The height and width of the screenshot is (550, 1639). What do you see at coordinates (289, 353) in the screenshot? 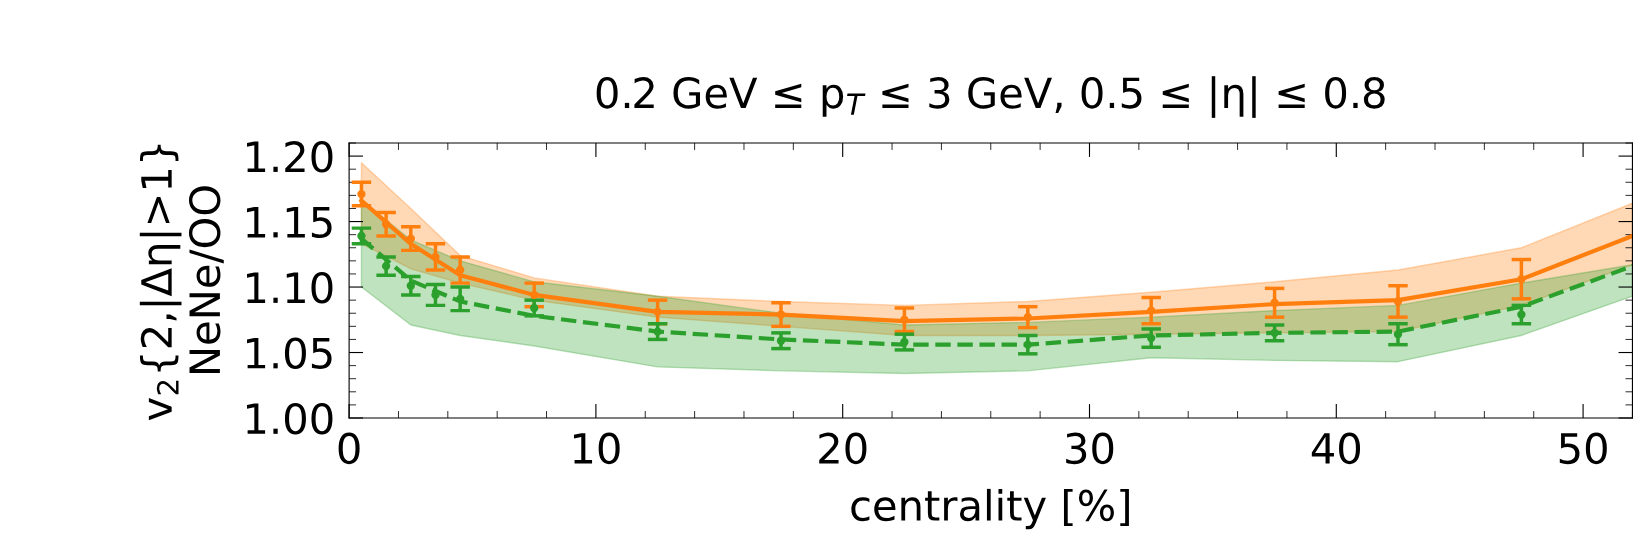
I see `y-tick-label: 1.05` at bounding box center [289, 353].